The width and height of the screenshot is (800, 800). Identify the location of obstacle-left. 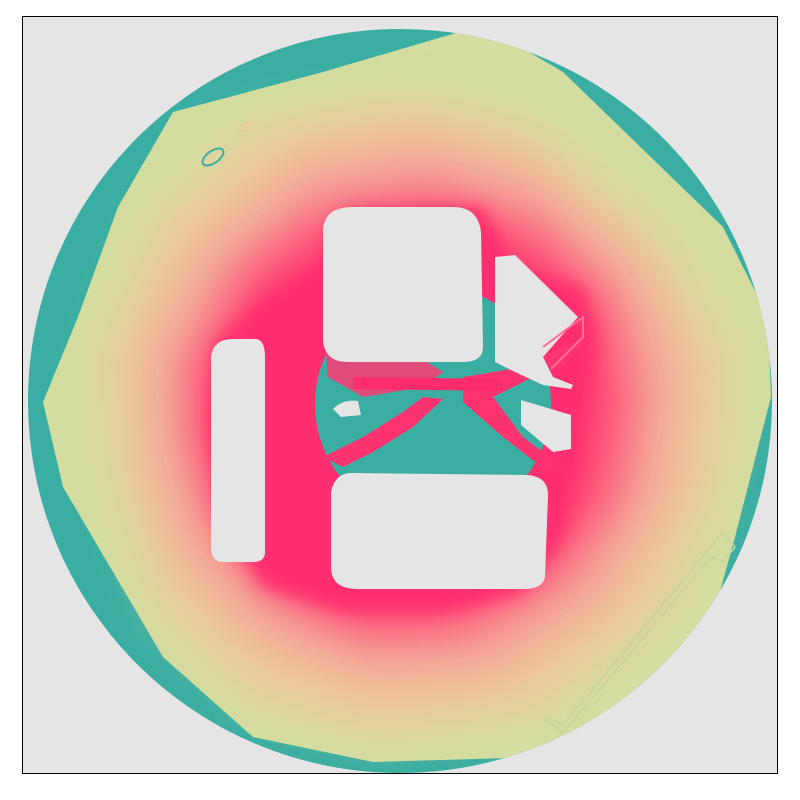
(238, 450).